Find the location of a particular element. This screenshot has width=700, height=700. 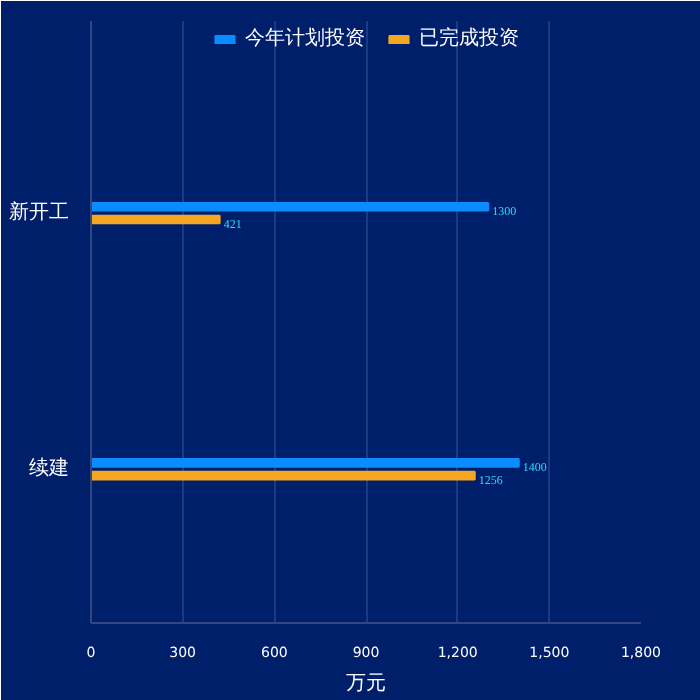

legend-label: 今年计划投资 is located at coordinates (305, 38).